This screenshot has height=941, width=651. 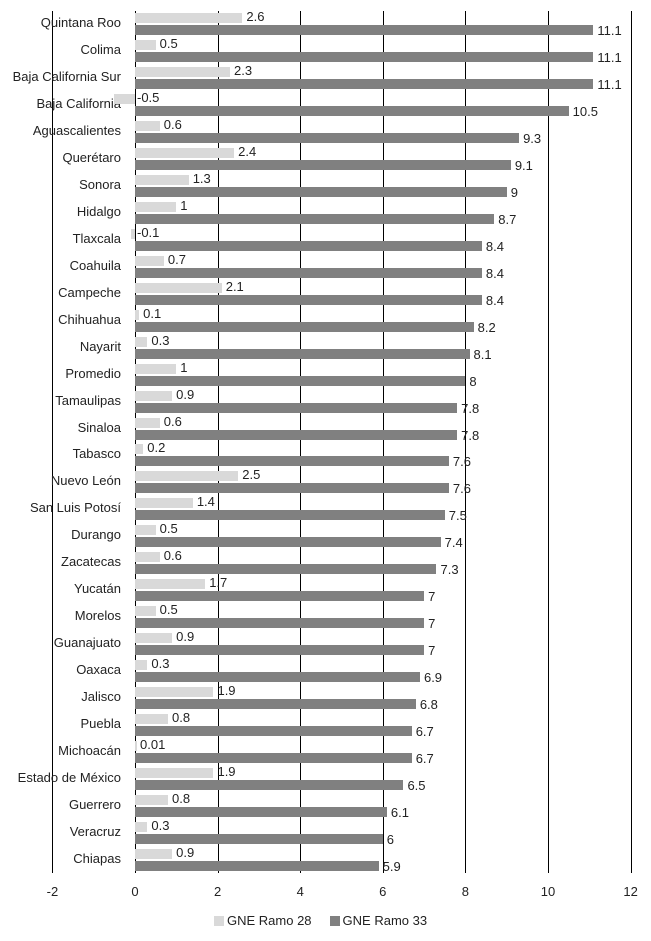 I want to click on category-label: Aguascalientes, so click(x=76, y=131).